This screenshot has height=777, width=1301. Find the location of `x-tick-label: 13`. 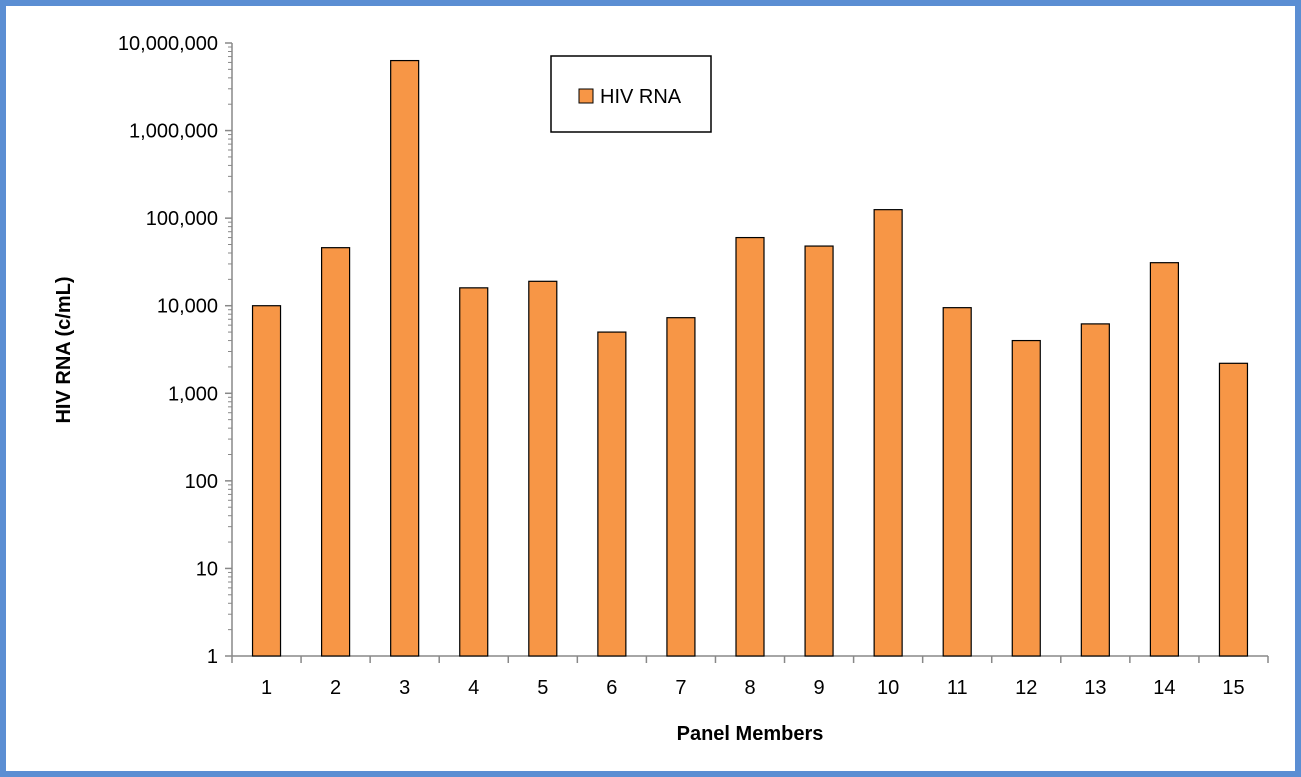

x-tick-label: 13 is located at coordinates (1095, 688).